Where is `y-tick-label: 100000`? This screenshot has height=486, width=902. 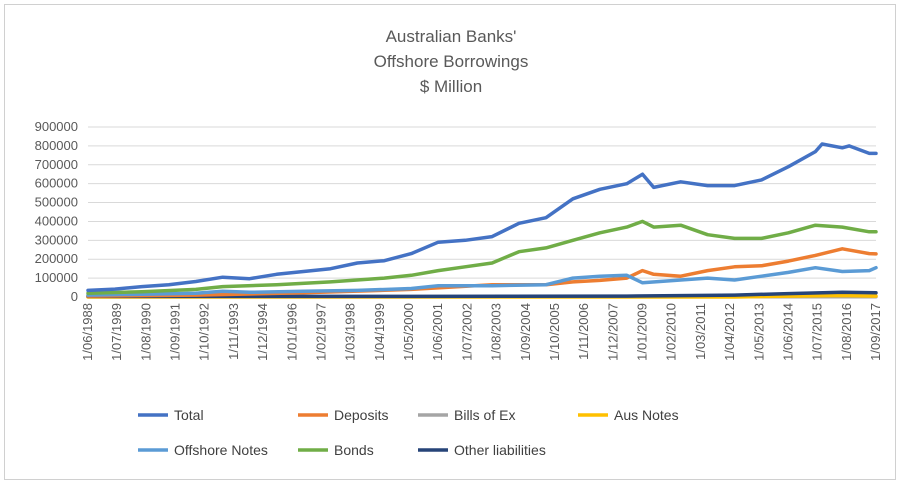 y-tick-label: 100000 is located at coordinates (56, 277).